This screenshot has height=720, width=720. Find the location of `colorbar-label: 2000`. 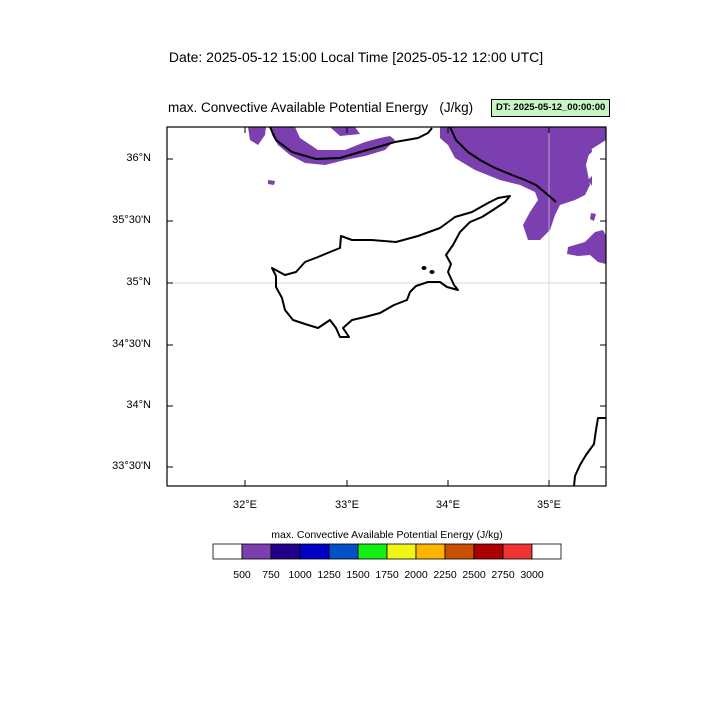

colorbar-label: 2000 is located at coordinates (416, 575).